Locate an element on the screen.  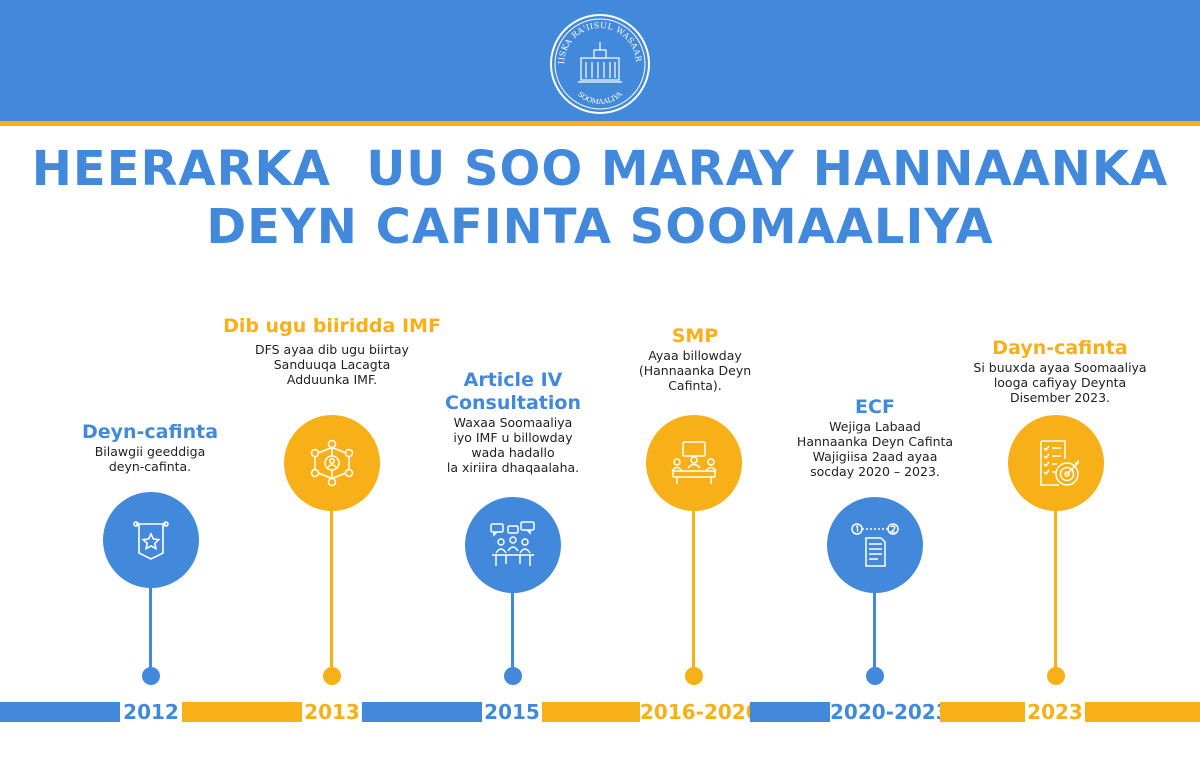
event-title: Dayn-cafinta is located at coordinates (1060, 348).